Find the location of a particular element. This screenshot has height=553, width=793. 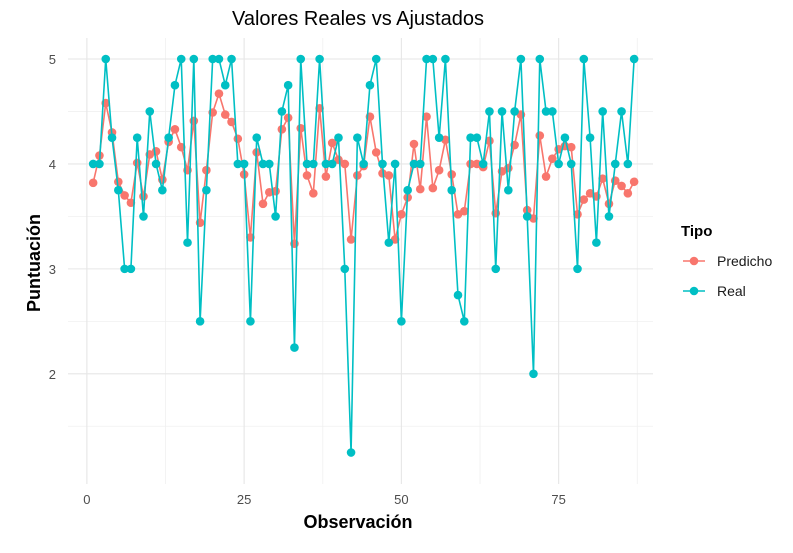

legend: Tipo Predicho Real is located at coordinates (726, 261).